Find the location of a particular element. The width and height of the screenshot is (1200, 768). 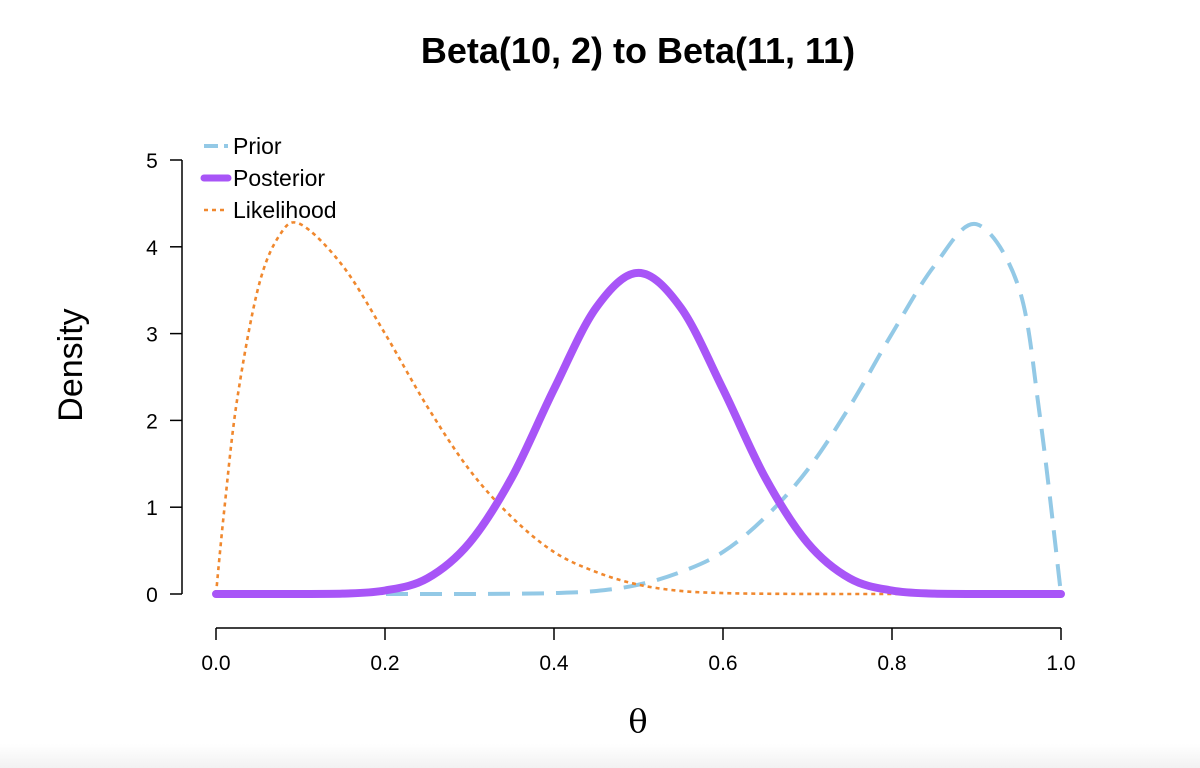

x-axis-label: θ is located at coordinates (637, 721).